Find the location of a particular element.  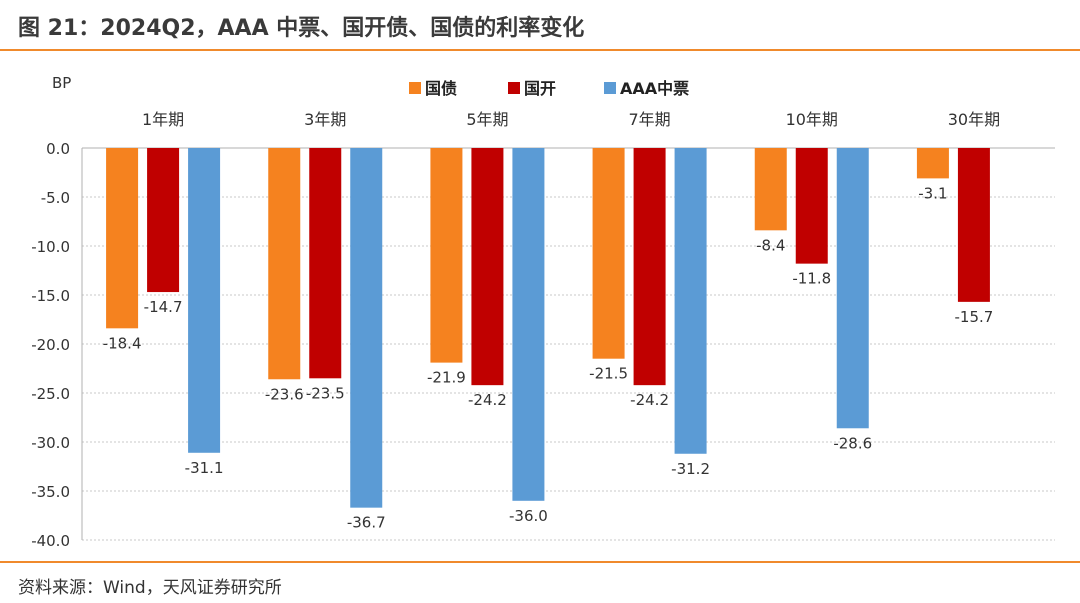

y-tick-label: -5.0 is located at coordinates (55, 198).